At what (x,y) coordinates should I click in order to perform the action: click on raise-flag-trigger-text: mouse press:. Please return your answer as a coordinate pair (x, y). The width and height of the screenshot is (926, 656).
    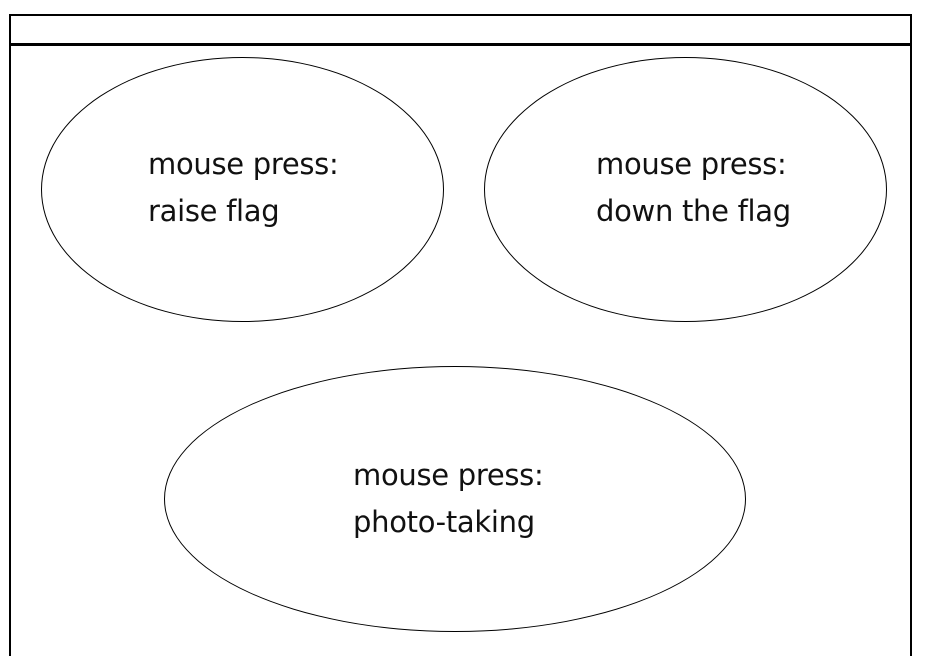
    Looking at the image, I should click on (243, 164).